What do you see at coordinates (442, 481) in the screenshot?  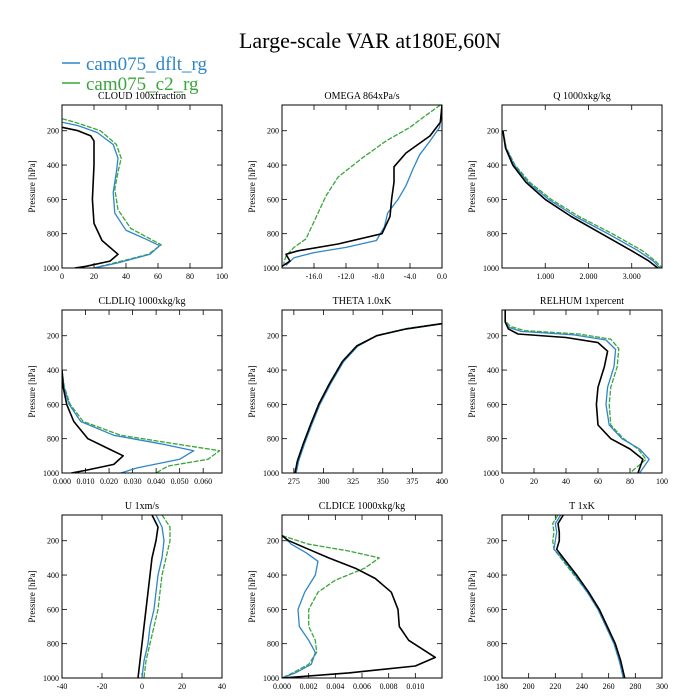 I see `x-tick-label: 400` at bounding box center [442, 481].